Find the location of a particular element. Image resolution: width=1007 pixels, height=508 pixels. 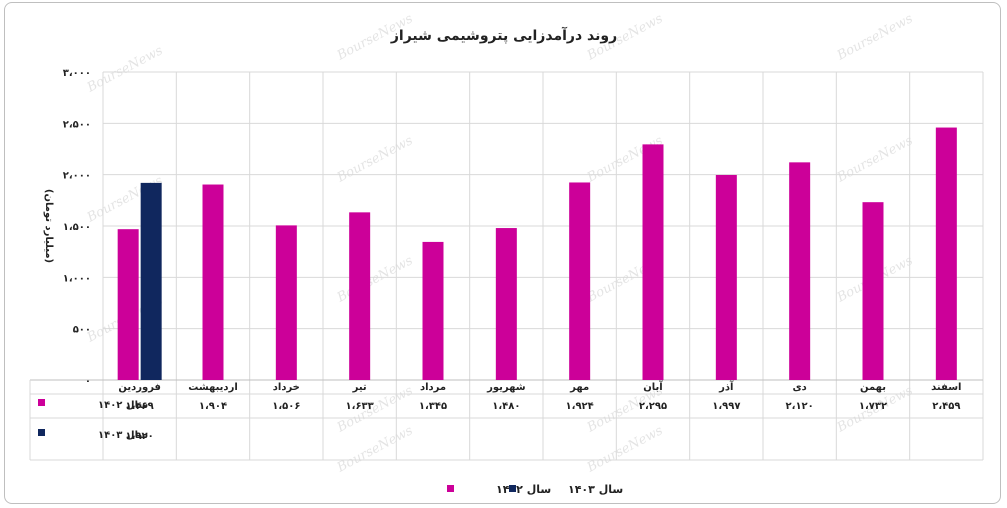

legend-label-1402: سال ۱۴۰۲ is located at coordinates (523, 489).